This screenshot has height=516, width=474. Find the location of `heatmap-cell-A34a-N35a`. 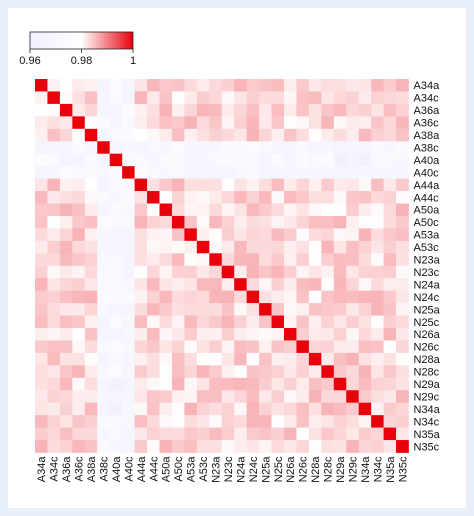

heatmap-cell-A34a-N35a is located at coordinates (390, 85).